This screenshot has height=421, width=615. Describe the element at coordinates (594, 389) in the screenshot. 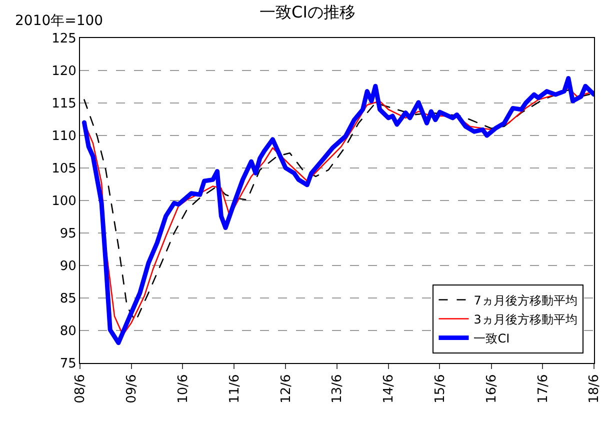

I see `x-tick-label: 18/6` at that location.